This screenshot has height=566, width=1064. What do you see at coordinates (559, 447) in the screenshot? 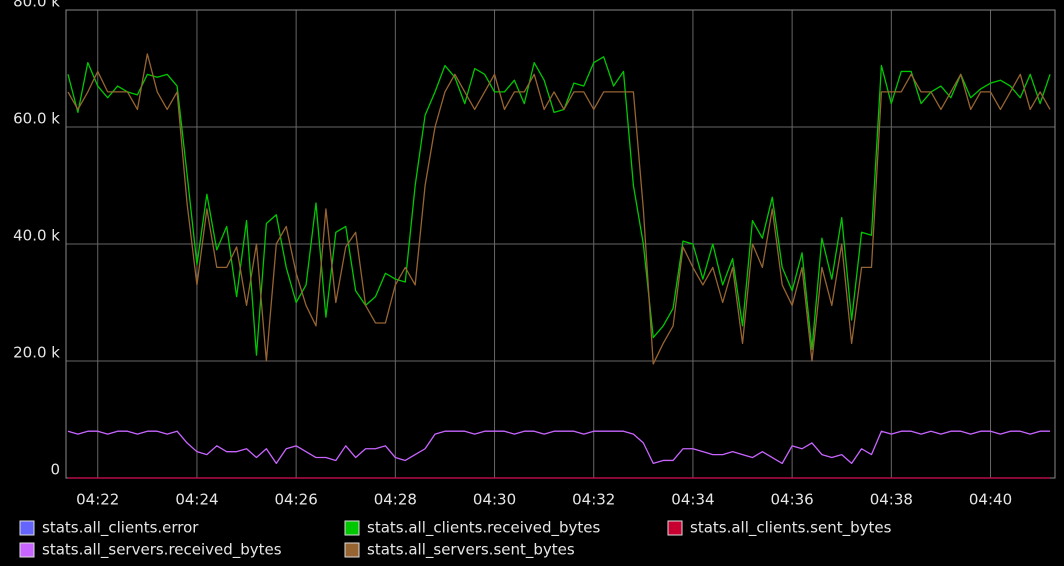
I see `series-line` at bounding box center [559, 447].